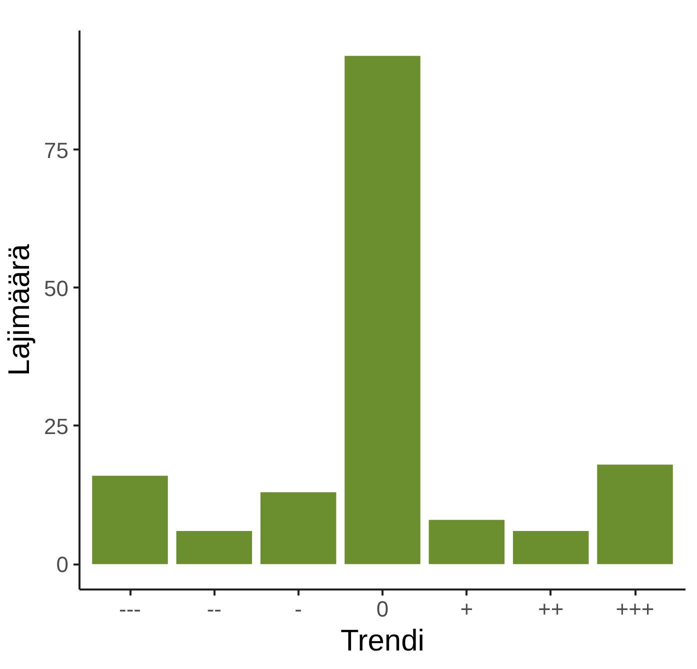  I want to click on y-tick-label: 50, so click(56, 288).